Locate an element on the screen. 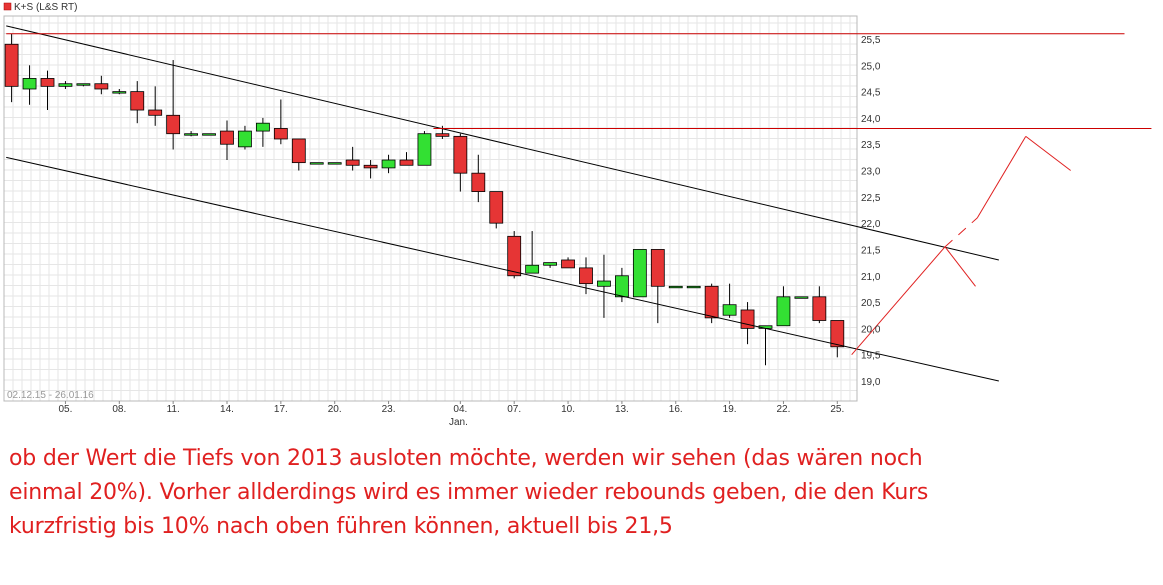 The height and width of the screenshot is (585, 1163). y-tick-label: 19,5 is located at coordinates (871, 356).